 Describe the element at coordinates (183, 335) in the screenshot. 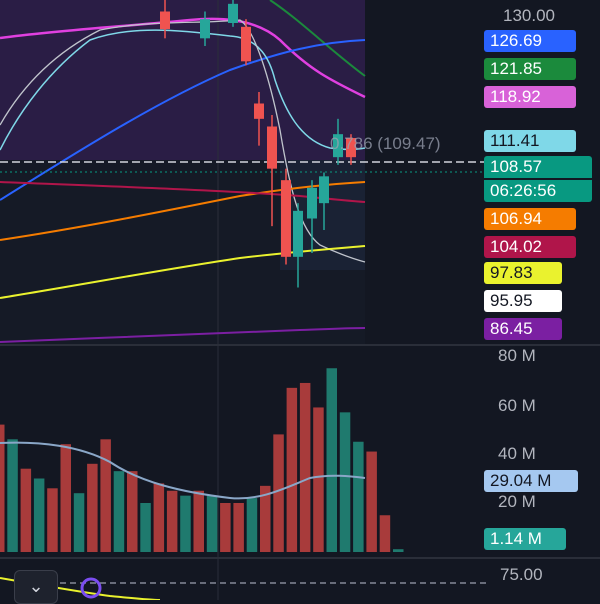

I see `purple-line` at that location.